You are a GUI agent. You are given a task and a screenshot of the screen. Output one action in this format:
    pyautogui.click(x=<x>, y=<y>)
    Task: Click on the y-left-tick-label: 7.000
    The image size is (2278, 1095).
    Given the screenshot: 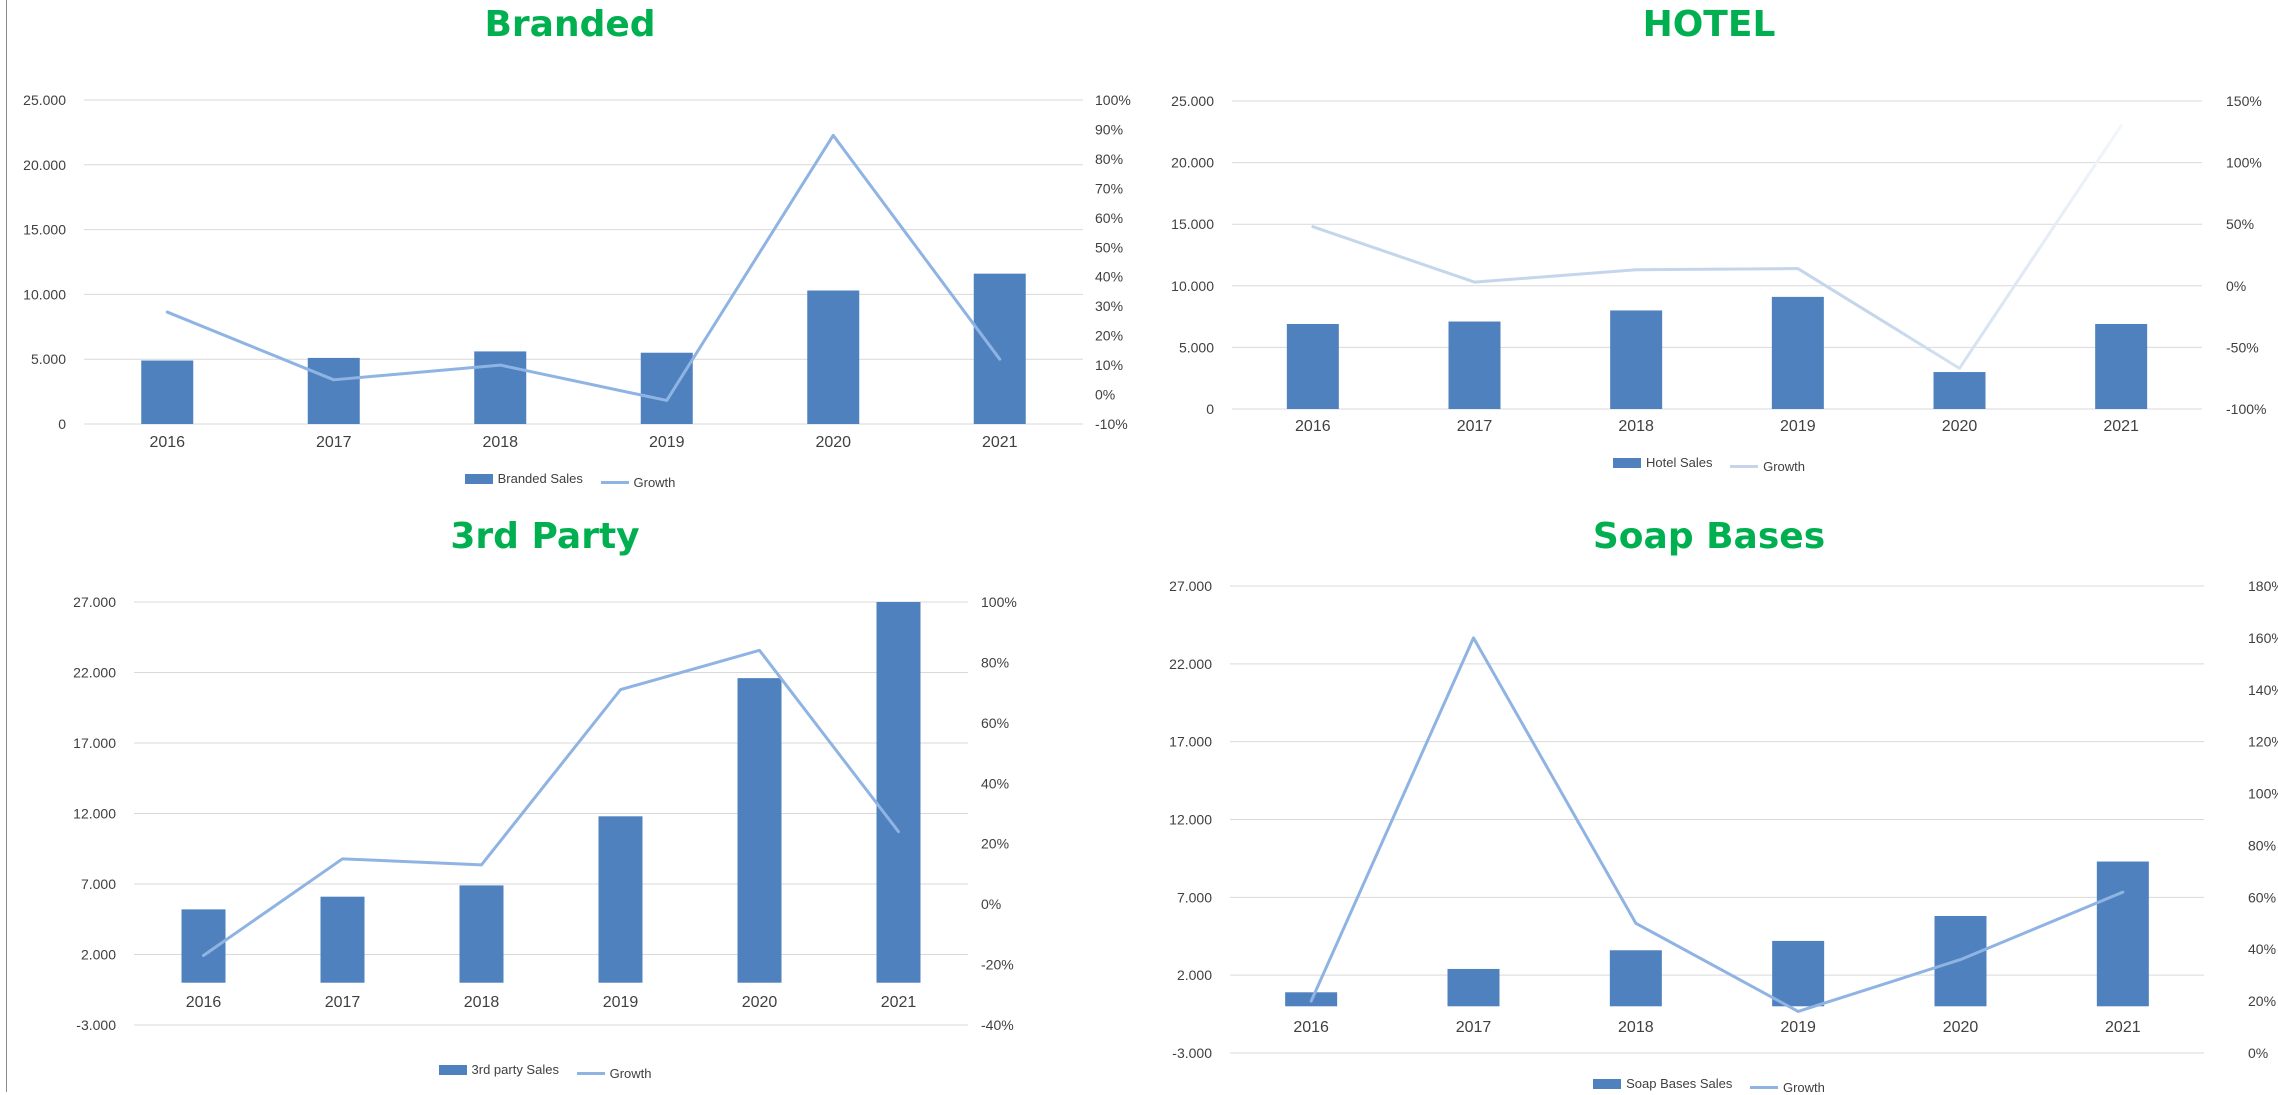 What is the action you would take?
    pyautogui.click(x=1194, y=897)
    